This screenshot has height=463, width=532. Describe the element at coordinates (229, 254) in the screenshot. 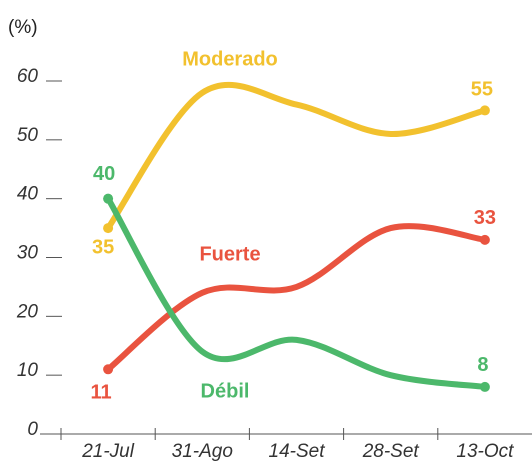

I see `series-name: Fuerte` at that location.